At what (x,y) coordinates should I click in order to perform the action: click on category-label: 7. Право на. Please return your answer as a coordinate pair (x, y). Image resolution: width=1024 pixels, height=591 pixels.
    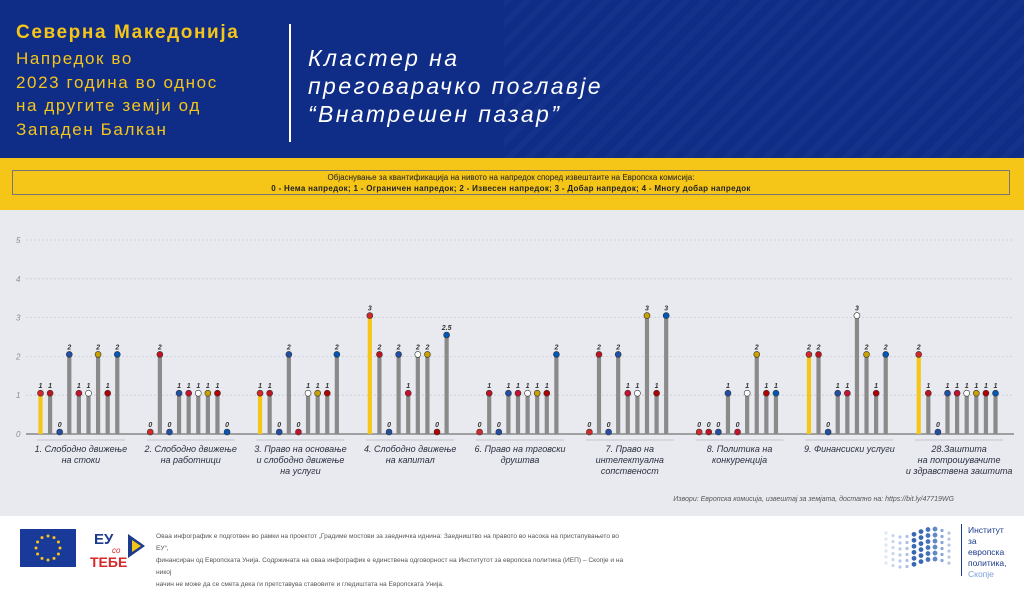
    Looking at the image, I should click on (630, 449).